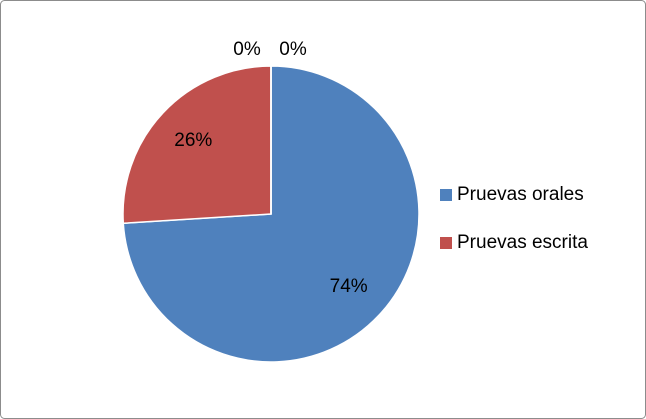 The height and width of the screenshot is (419, 646). Describe the element at coordinates (193, 140) in the screenshot. I see `data-label: 26%` at that location.